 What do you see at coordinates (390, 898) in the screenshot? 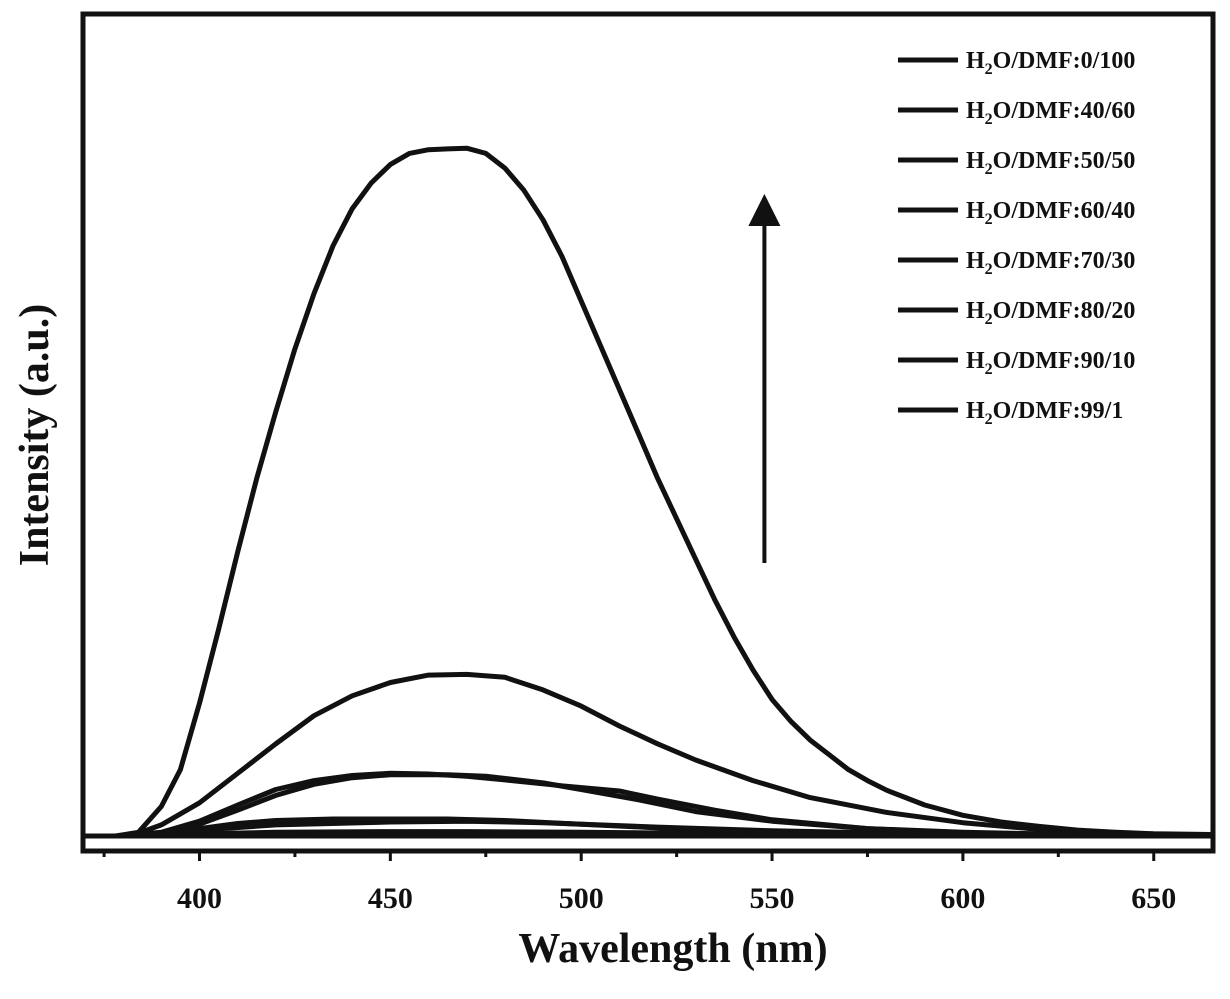
I see `x-tick-label: 450` at bounding box center [390, 898].